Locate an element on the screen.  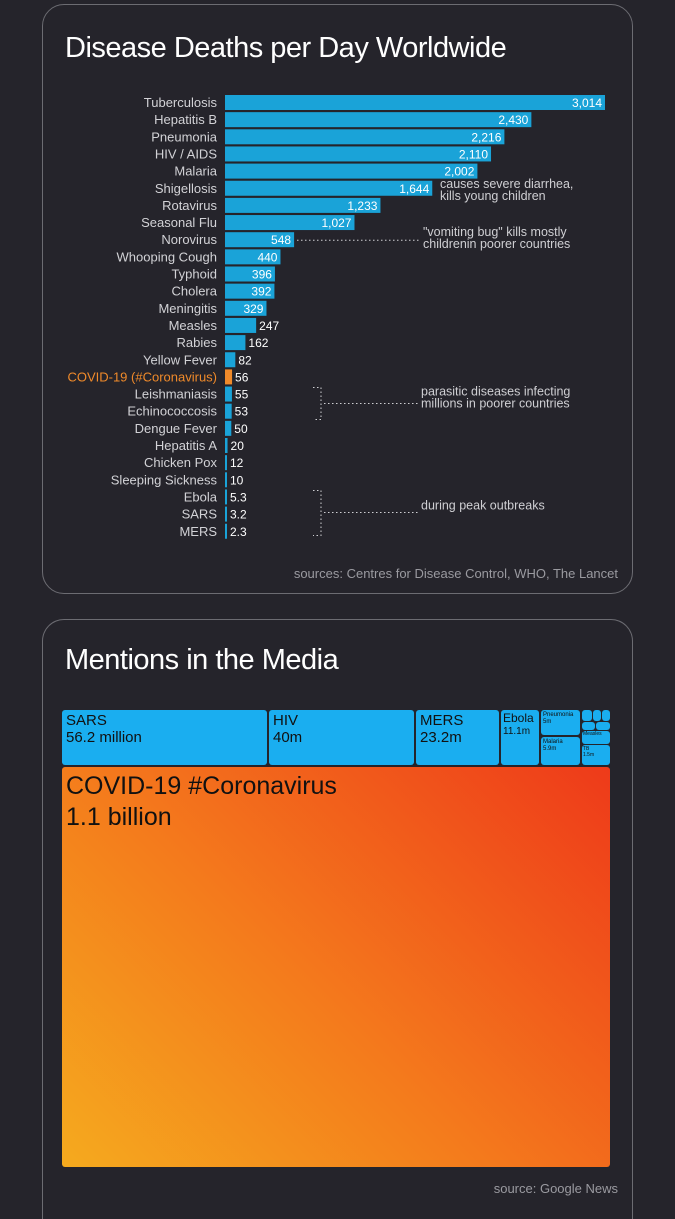
bar-label-hiv-aids: HIV / AIDS is located at coordinates (186, 153).